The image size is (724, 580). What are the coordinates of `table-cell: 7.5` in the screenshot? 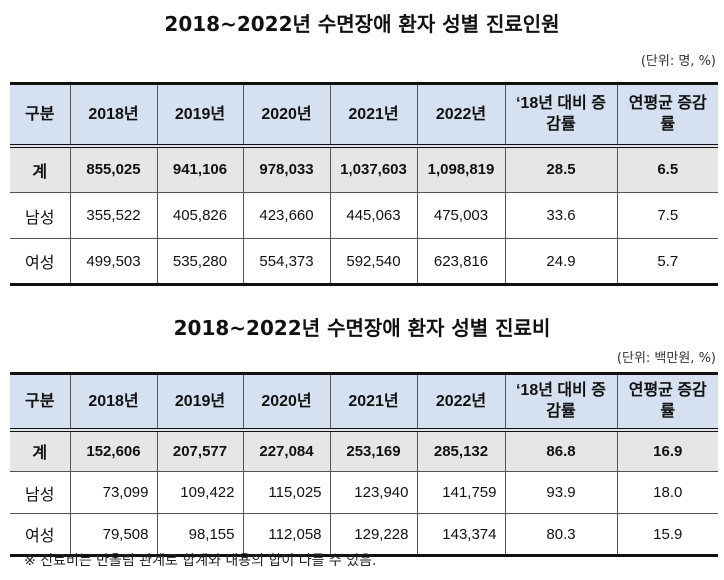 It's located at (667, 215).